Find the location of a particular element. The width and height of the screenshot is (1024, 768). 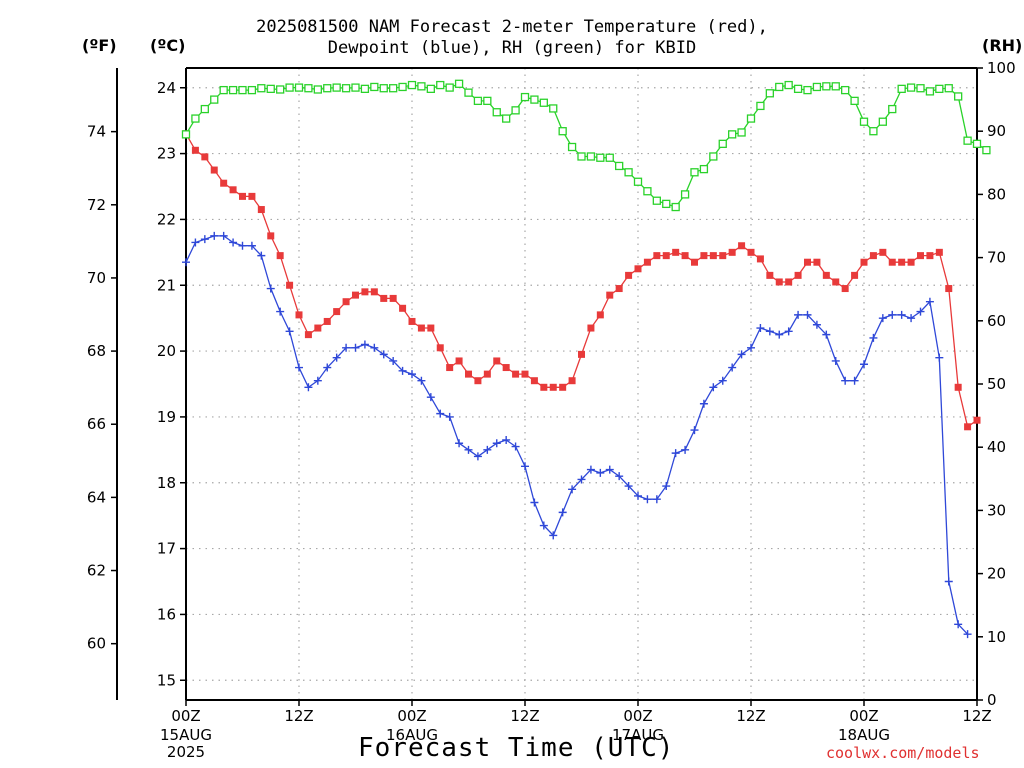

rh-tick-label: 20 is located at coordinates (996, 574).